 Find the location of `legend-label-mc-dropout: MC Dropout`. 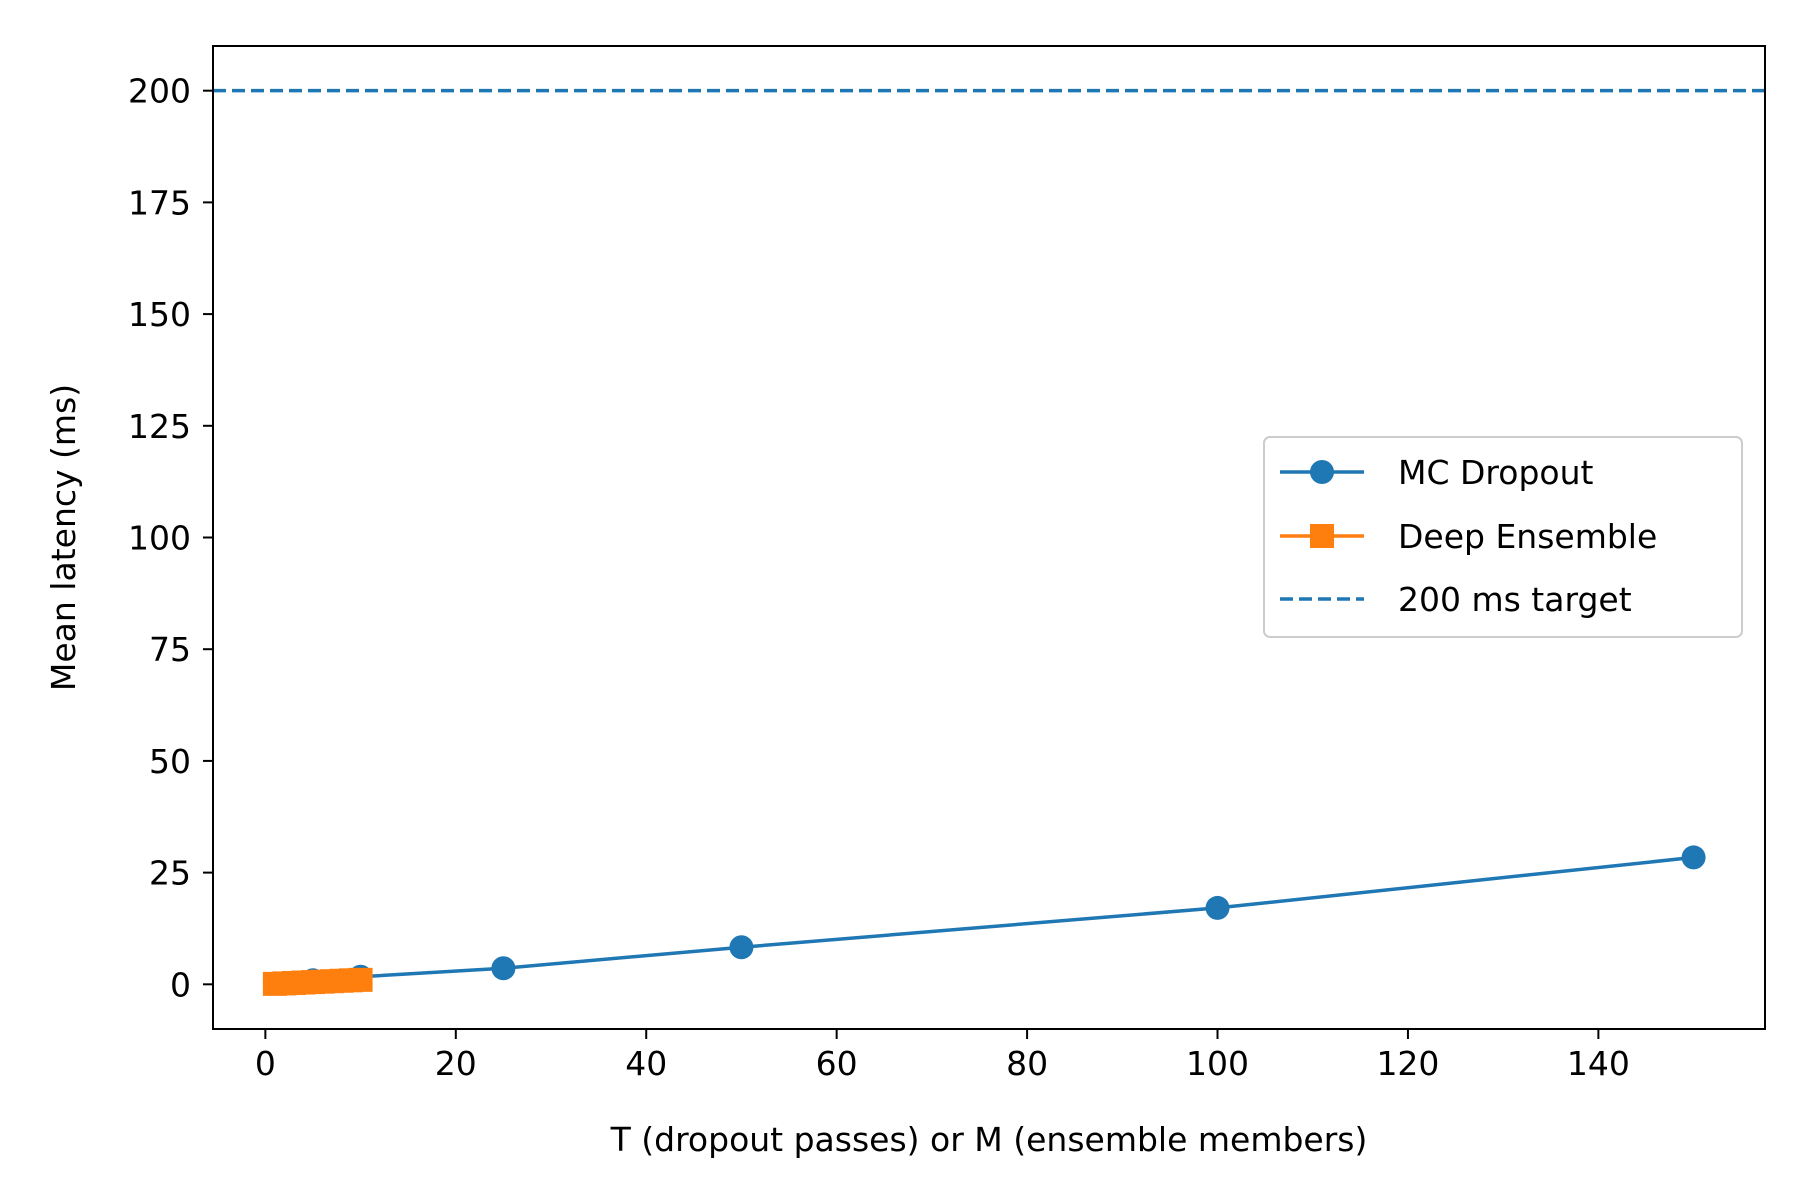

legend-label-mc-dropout: MC Dropout is located at coordinates (1495, 472).